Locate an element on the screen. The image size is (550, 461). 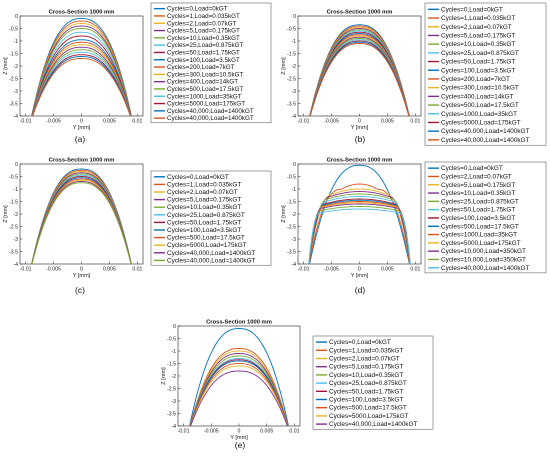
panel-label: (d) is located at coordinates (360, 290).